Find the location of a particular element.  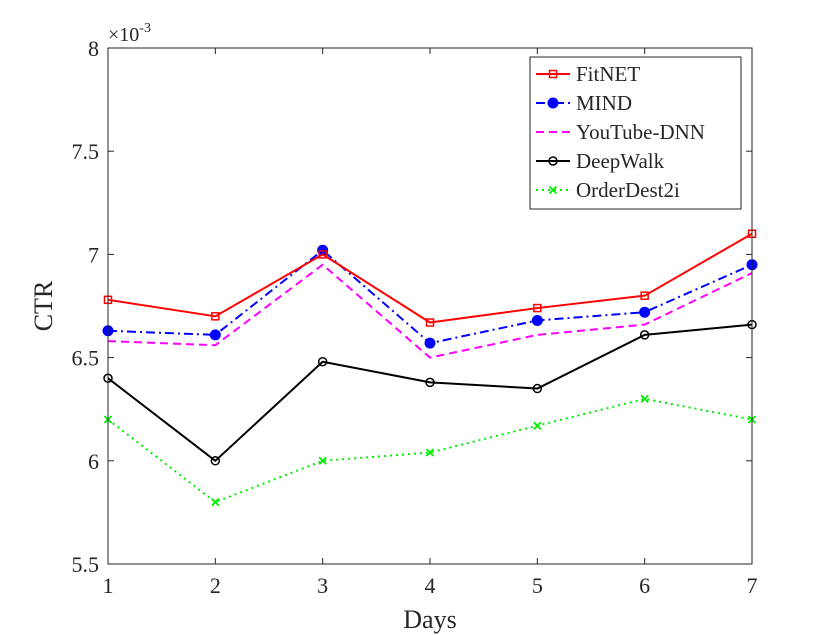

legend-item-orderdest2i: OrderDest2i is located at coordinates (608, 190).